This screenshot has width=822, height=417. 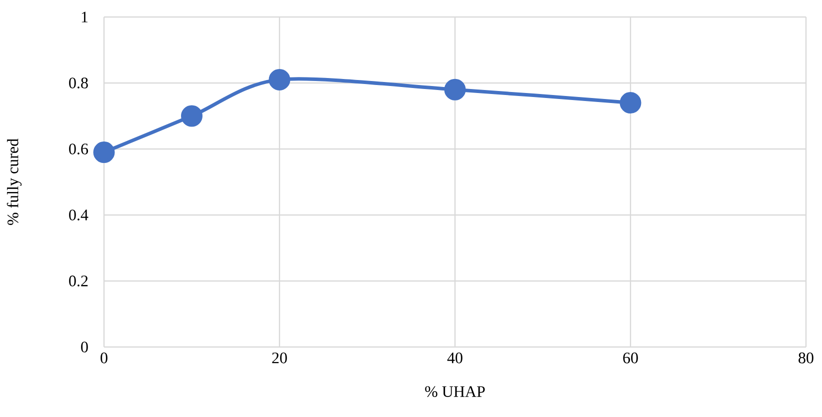 I want to click on y-tick-label: 0.6, so click(x=78, y=149).